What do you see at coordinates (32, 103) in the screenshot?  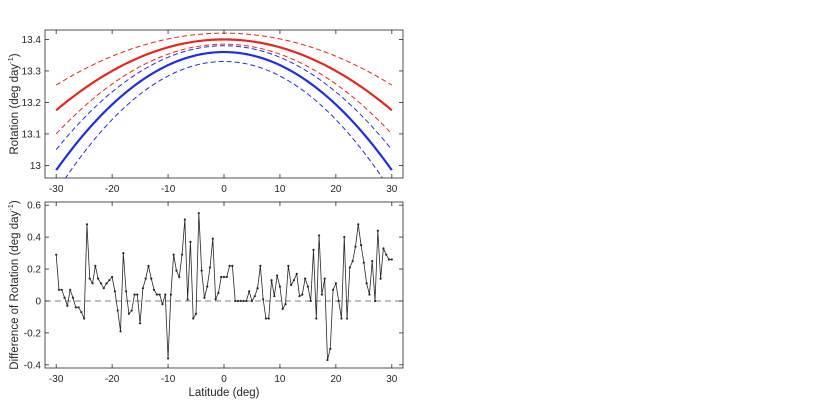 I see `rotation-ytick-label: 13.2` at bounding box center [32, 103].